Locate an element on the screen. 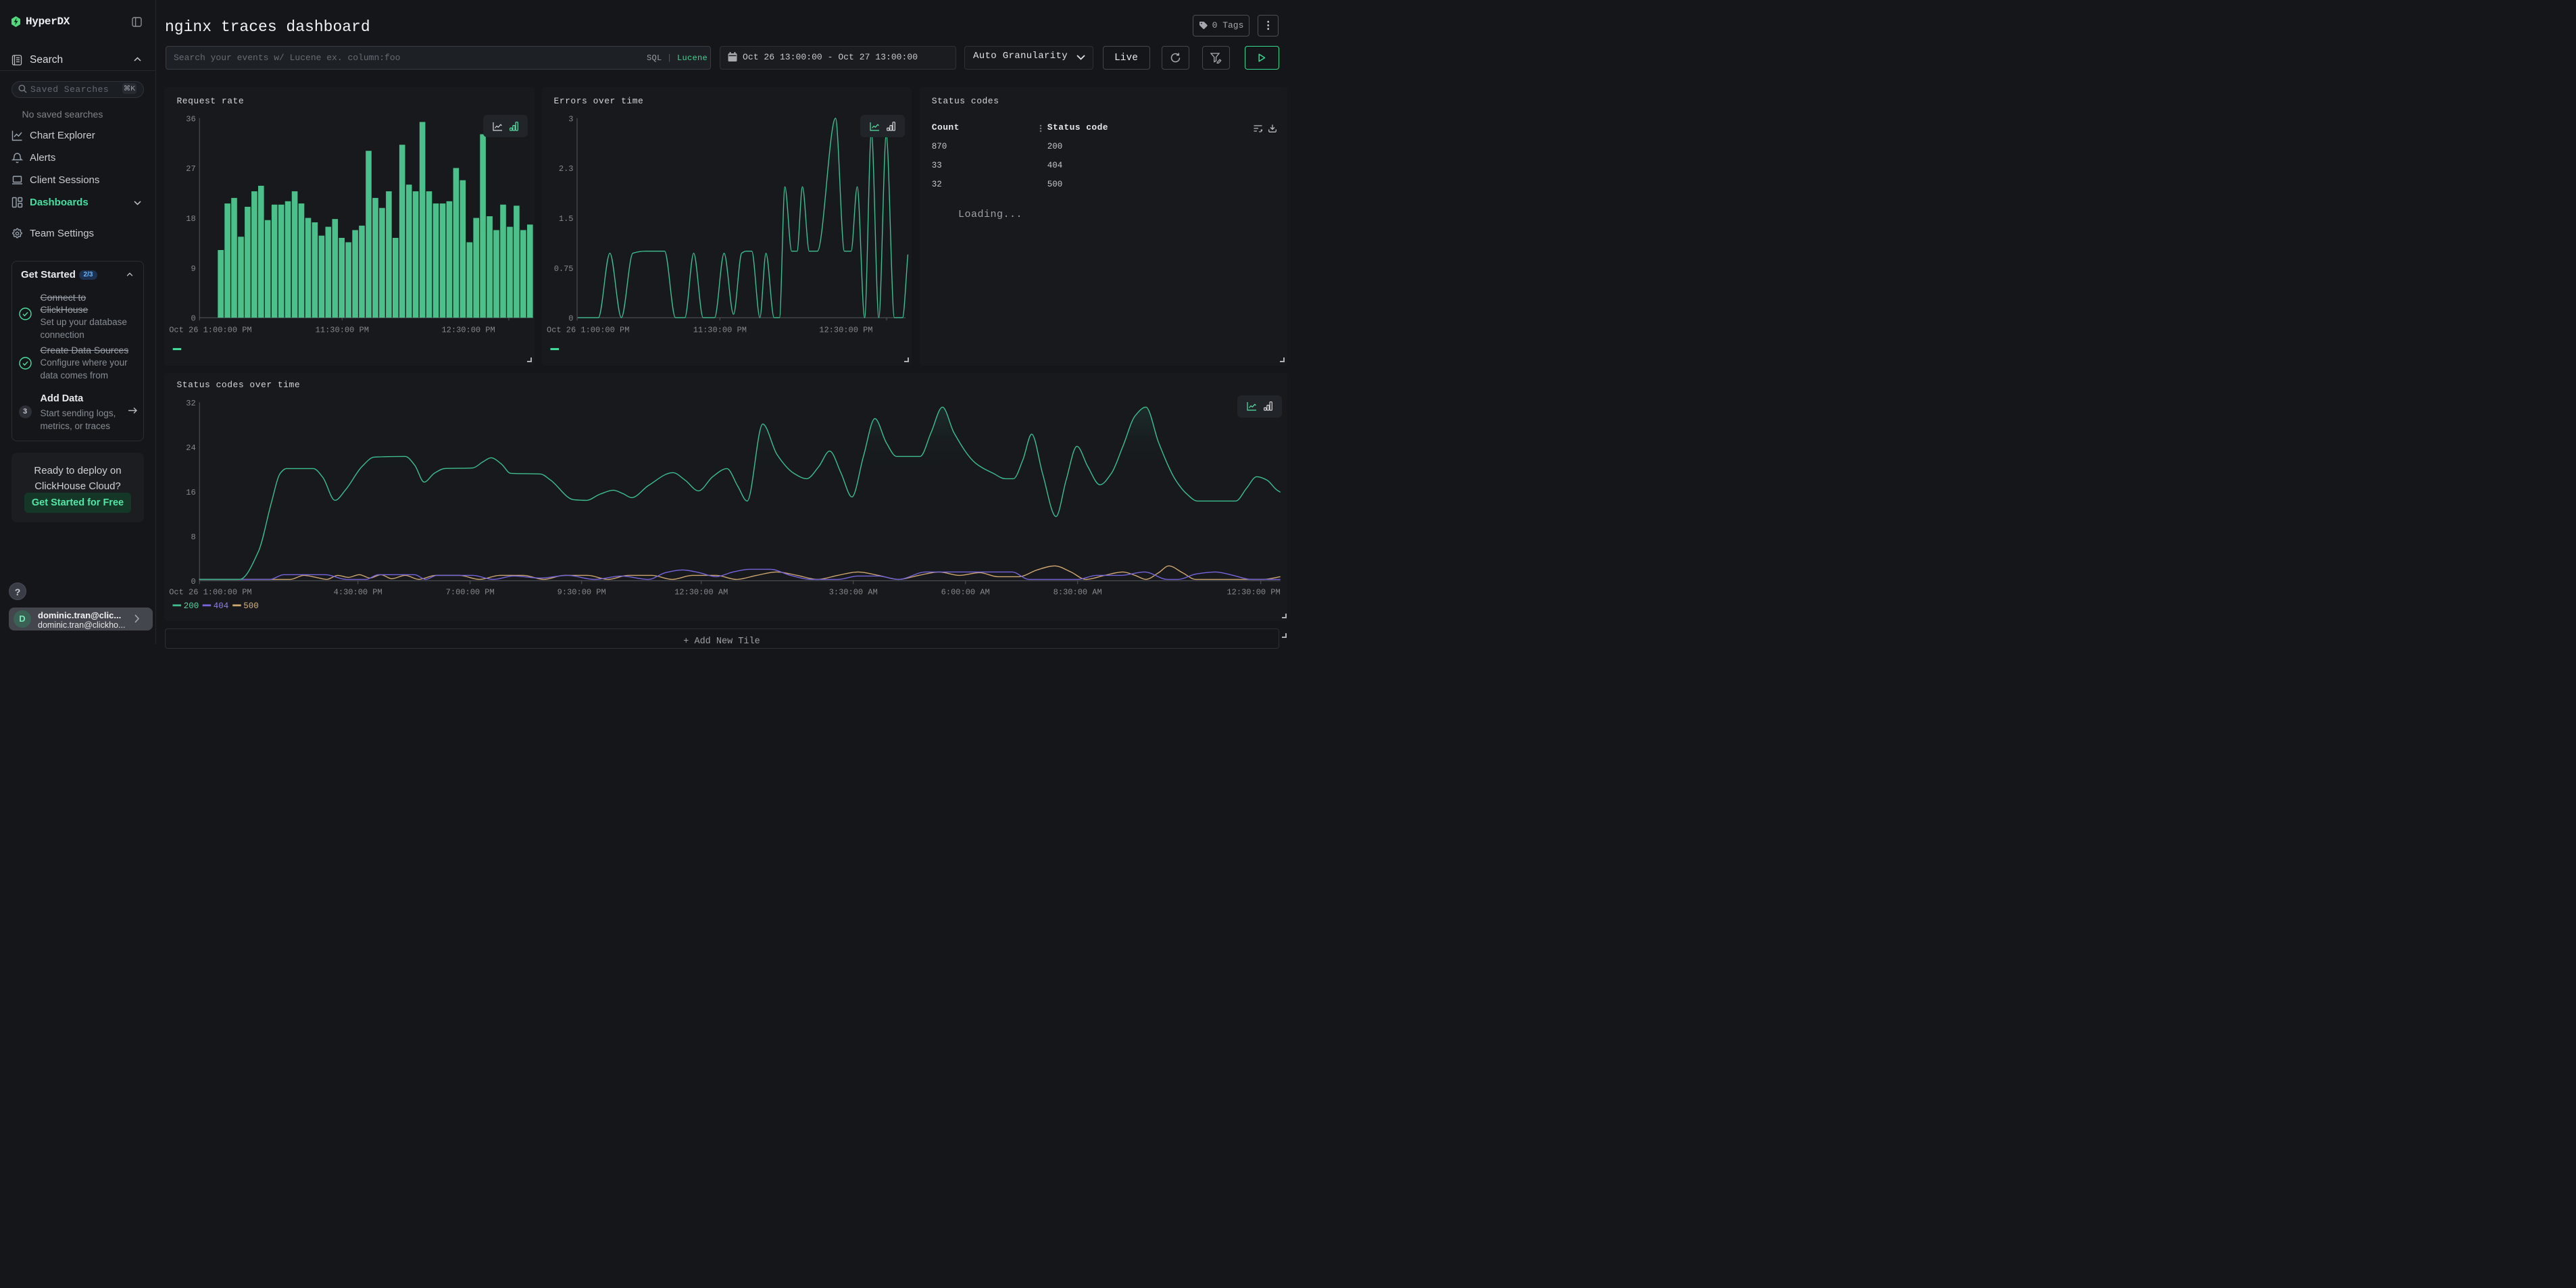 The width and height of the screenshot is (2576, 1288). svg-text: 1.5 is located at coordinates (565, 219).